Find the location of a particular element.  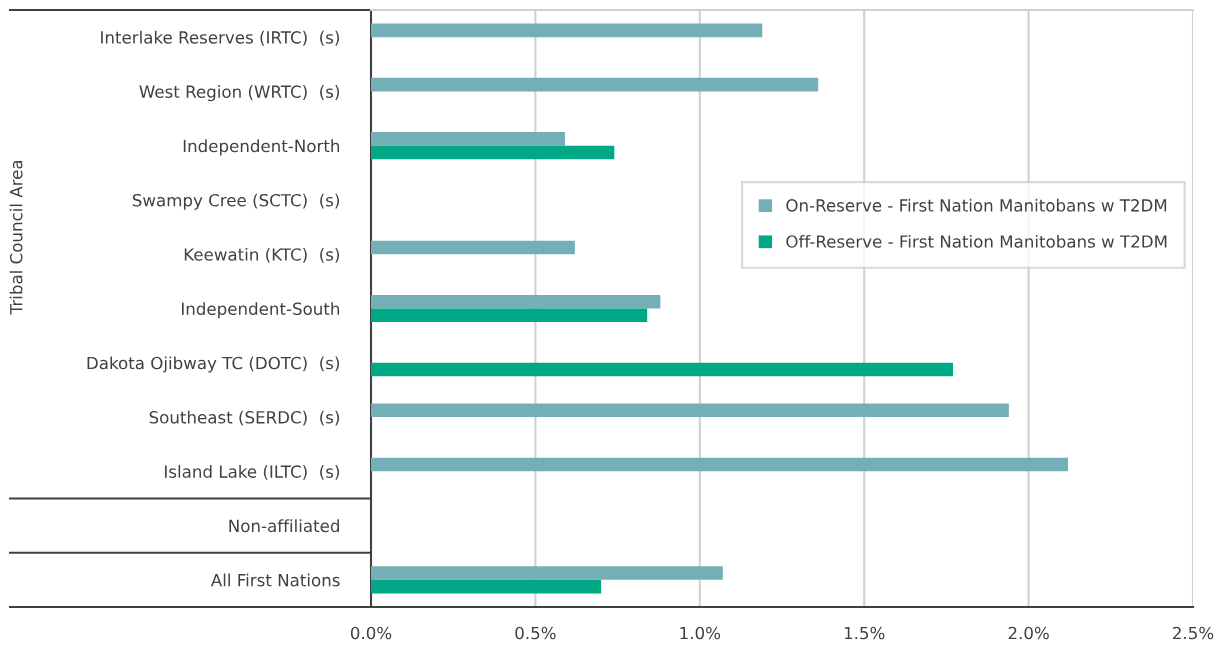

y-tick-label: Island Lake (ILTC) (s) is located at coordinates (252, 472).